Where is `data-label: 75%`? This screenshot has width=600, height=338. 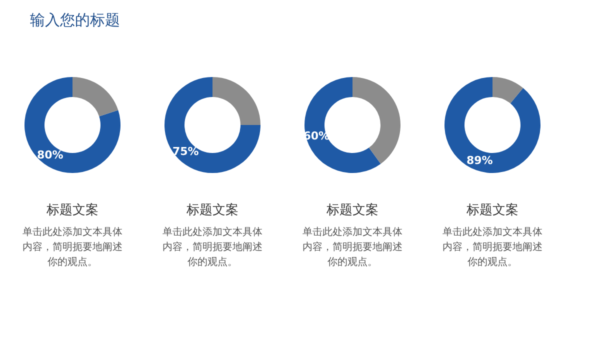 data-label: 75% is located at coordinates (185, 151).